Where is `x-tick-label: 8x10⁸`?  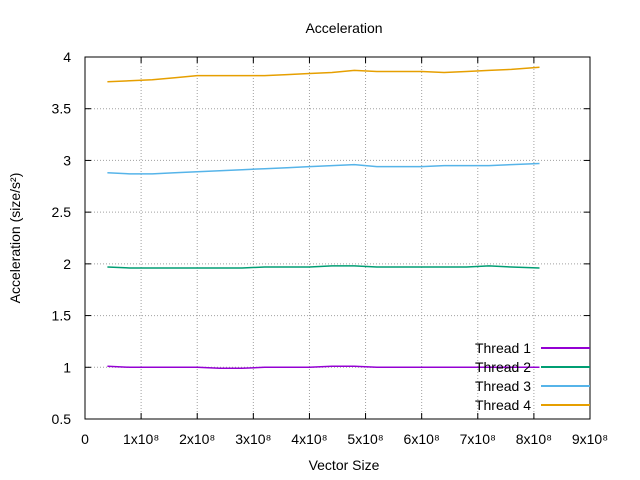 x-tick-label: 8x10⁸ is located at coordinates (534, 439).